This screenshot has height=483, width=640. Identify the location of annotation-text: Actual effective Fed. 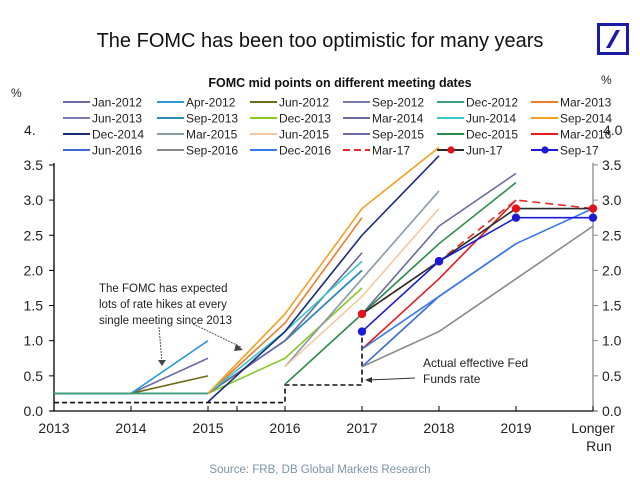
(475, 363).